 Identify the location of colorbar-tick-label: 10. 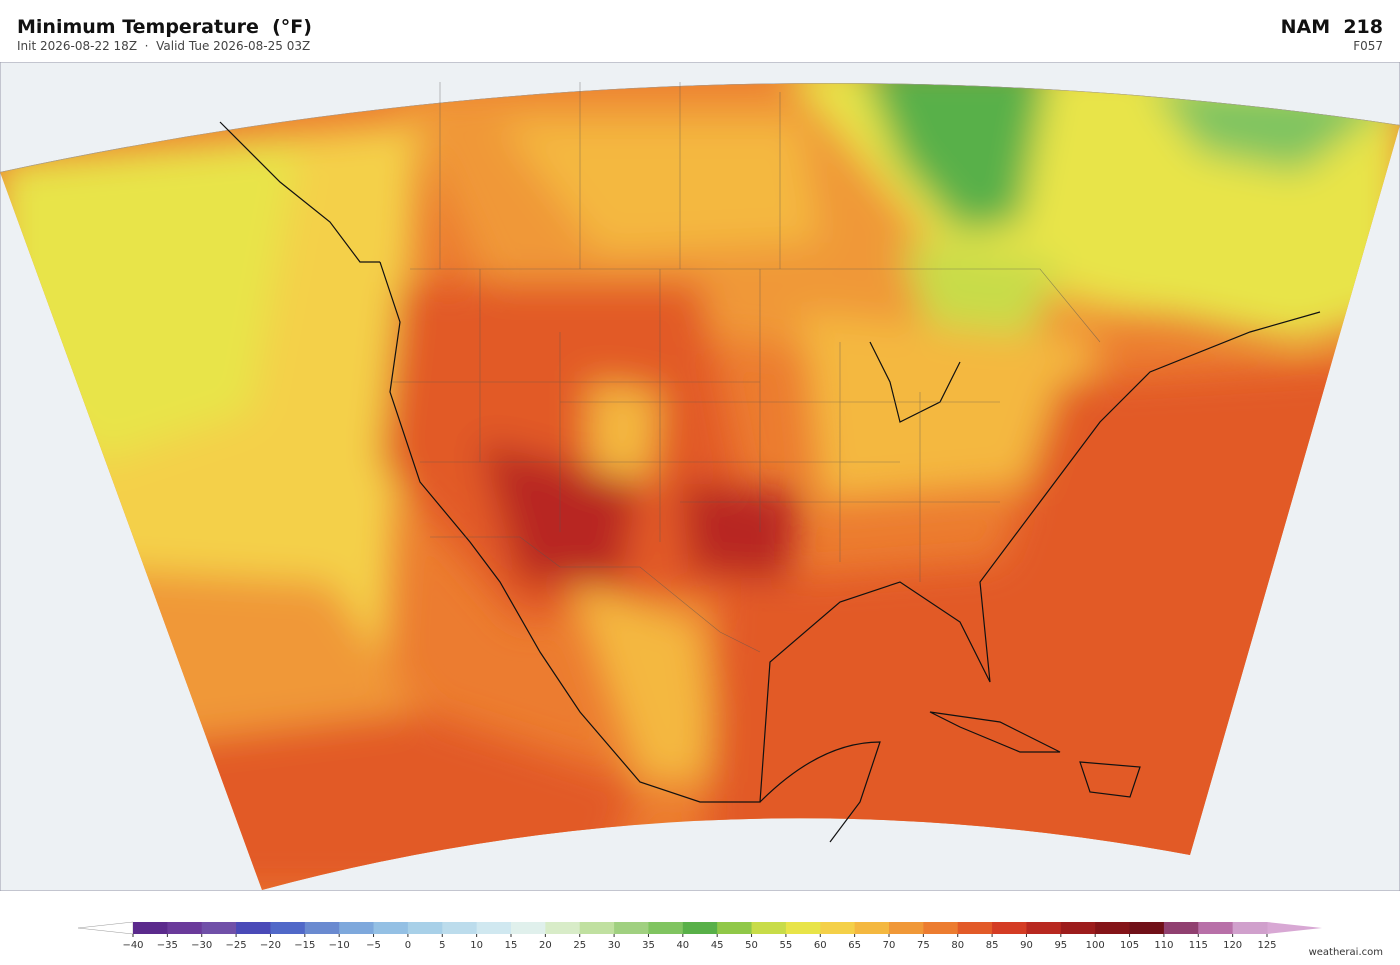
(476, 945).